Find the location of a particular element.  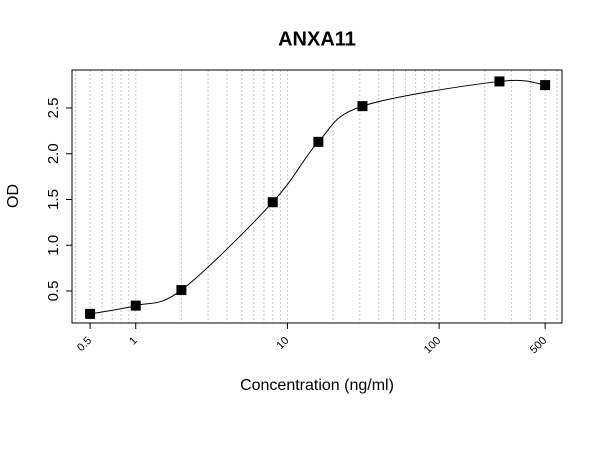

x-axis-label: Concentration (ng/ml) is located at coordinates (317, 385).